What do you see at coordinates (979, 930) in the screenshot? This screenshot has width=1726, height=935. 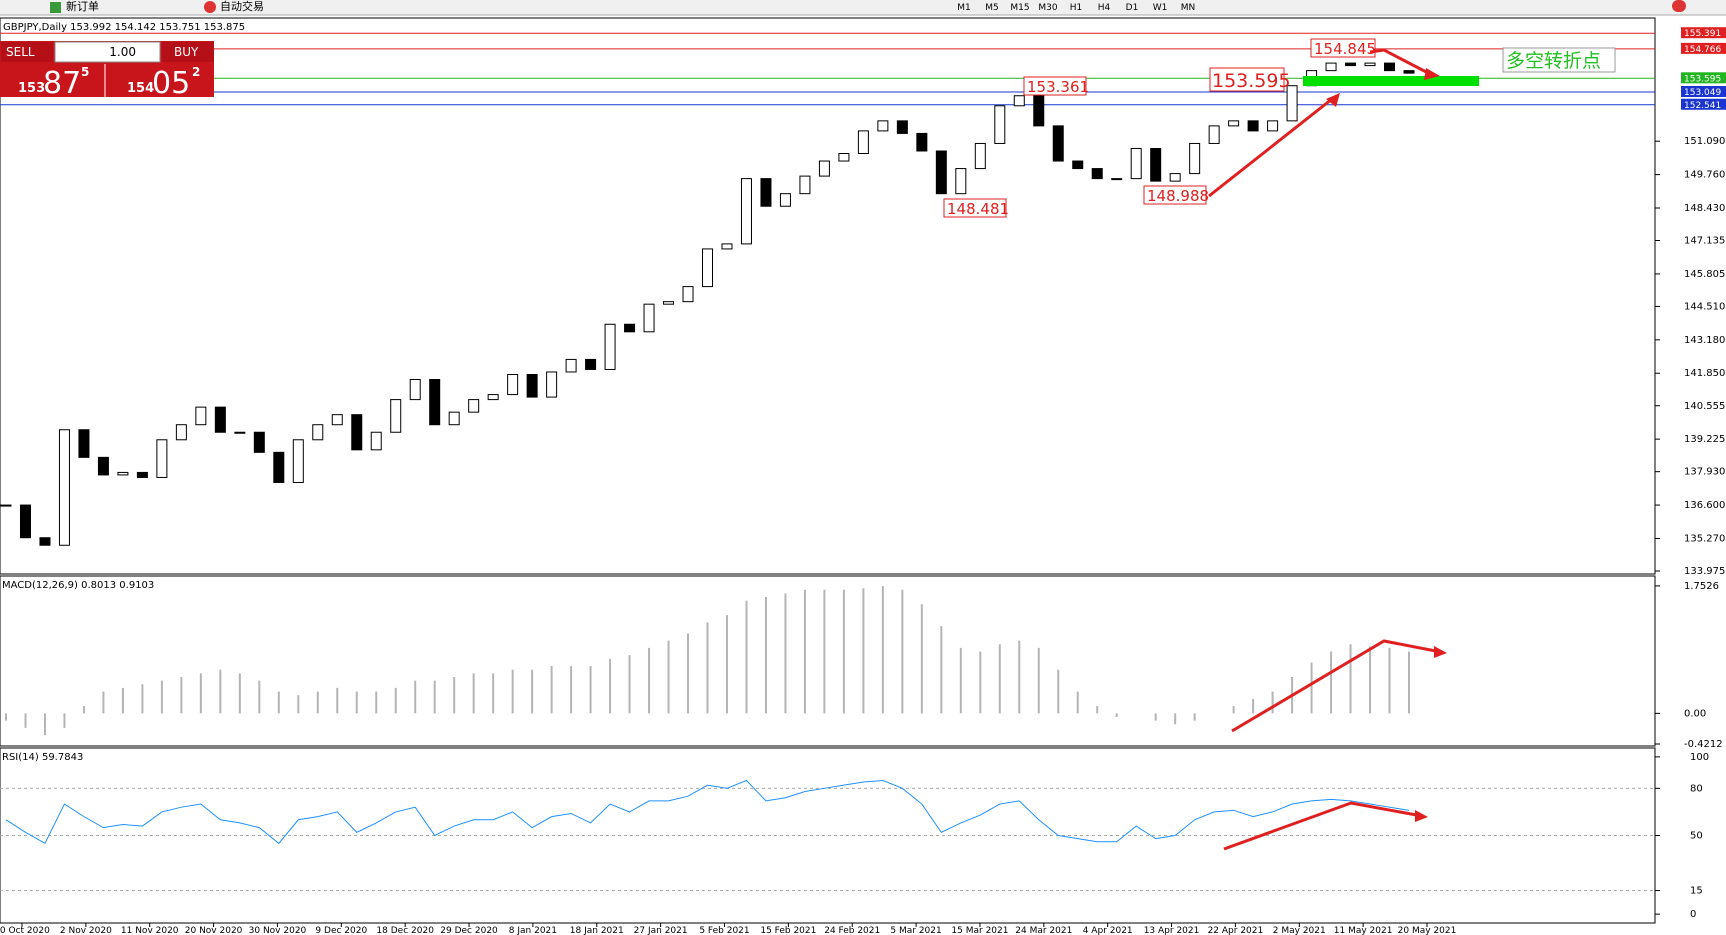 I see `x-tick-label: 15 Mar 2021` at bounding box center [979, 930].